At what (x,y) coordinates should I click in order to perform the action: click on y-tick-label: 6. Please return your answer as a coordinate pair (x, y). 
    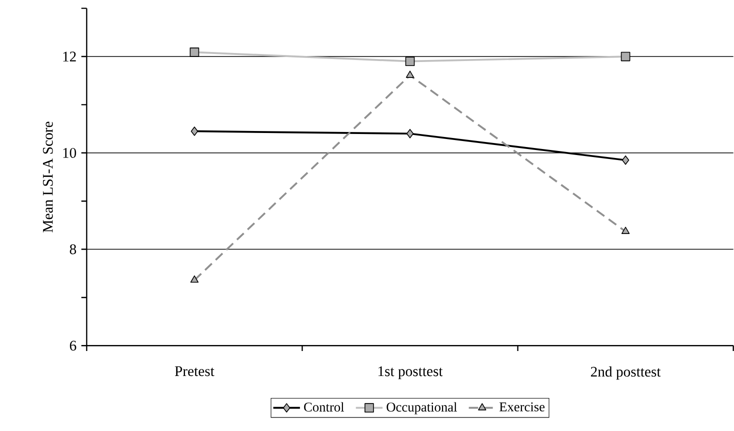
    Looking at the image, I should click on (73, 345).